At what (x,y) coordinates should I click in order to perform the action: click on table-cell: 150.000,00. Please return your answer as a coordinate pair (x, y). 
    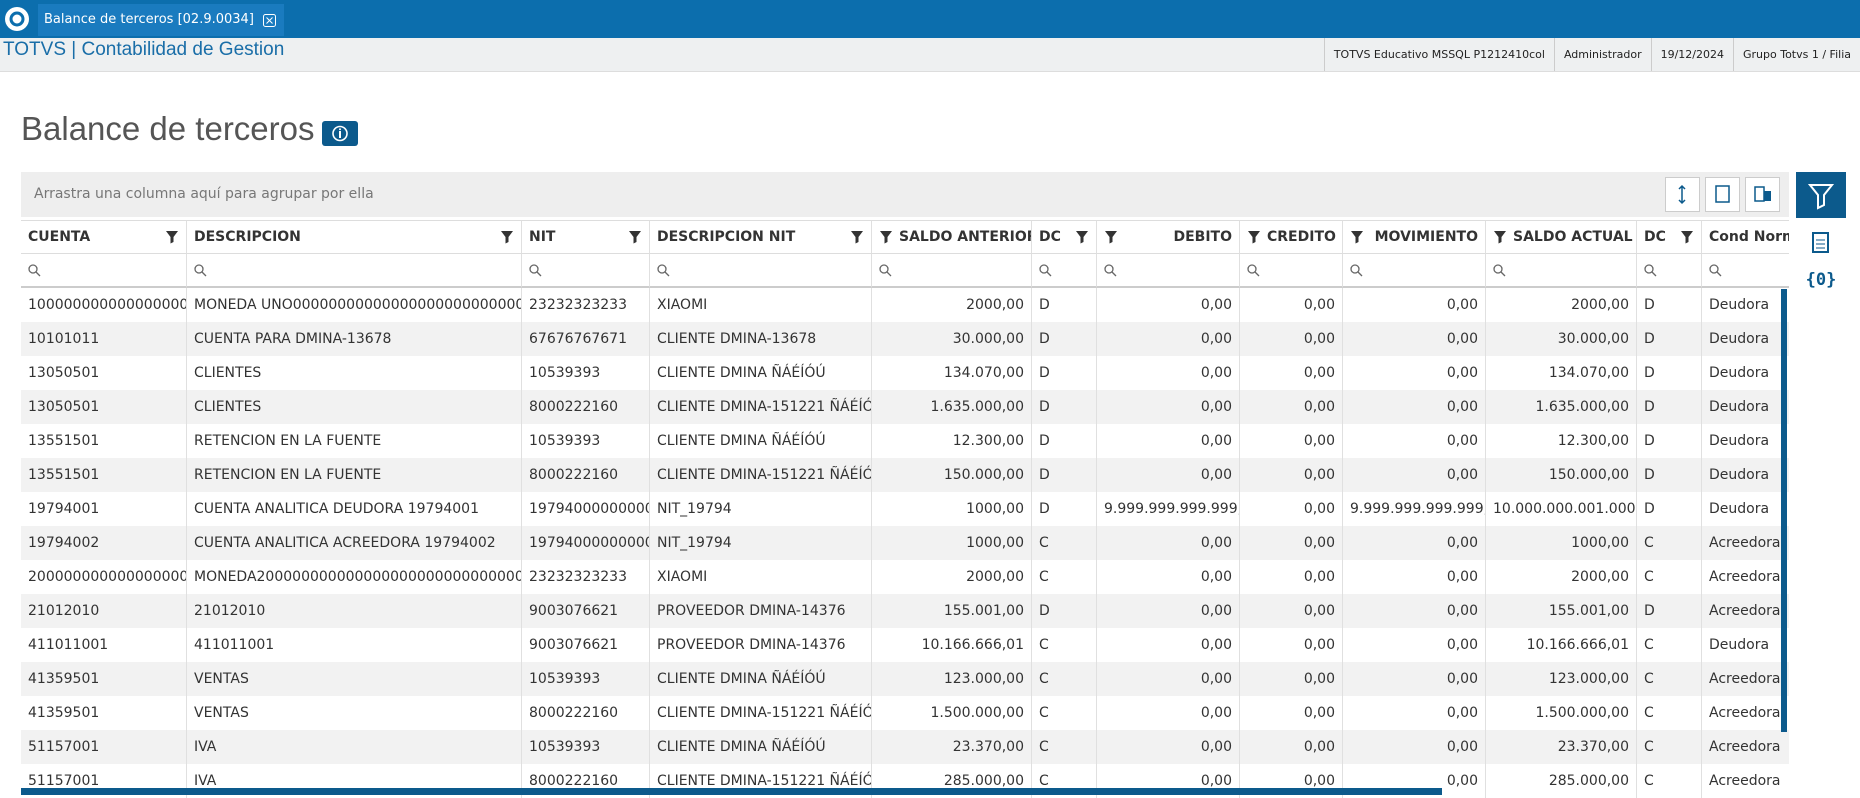
    Looking at the image, I should click on (952, 475).